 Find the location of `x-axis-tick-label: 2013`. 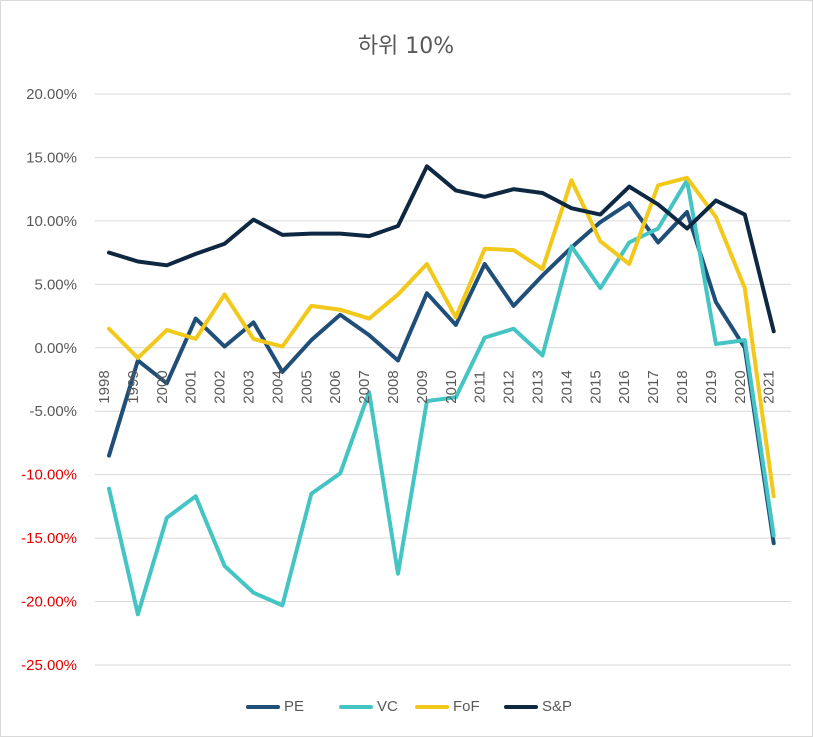

x-axis-tick-label: 2013 is located at coordinates (538, 386).